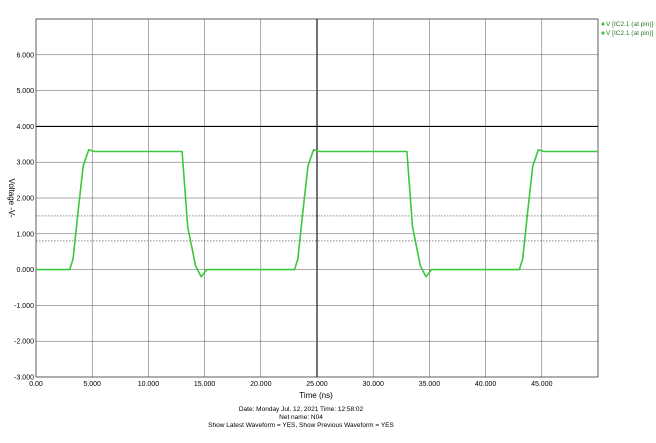  I want to click on y-tick-label: -3.000, so click(24, 378).